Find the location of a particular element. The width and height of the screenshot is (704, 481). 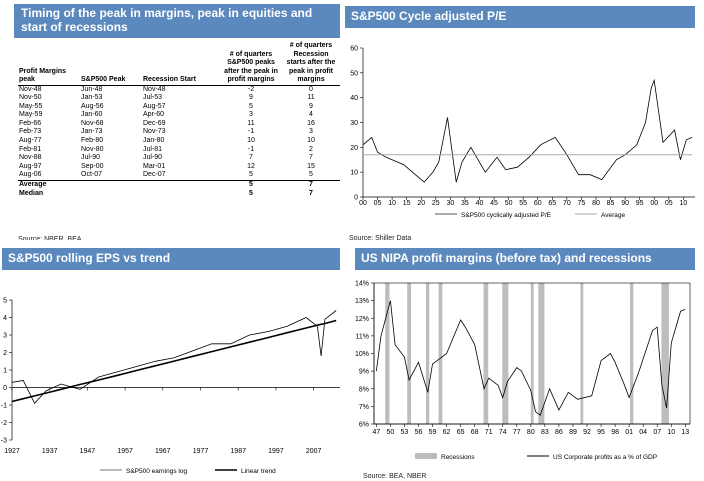

x-tick-label: 65 is located at coordinates (461, 432).